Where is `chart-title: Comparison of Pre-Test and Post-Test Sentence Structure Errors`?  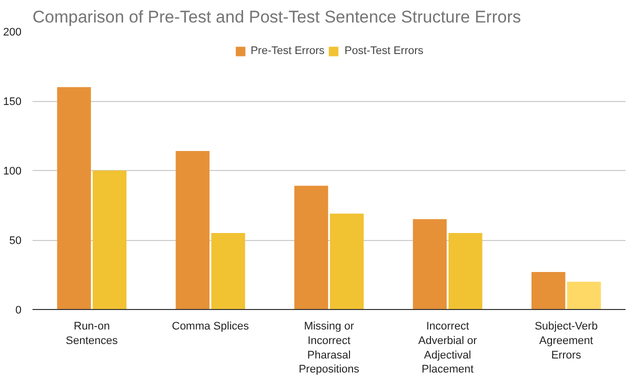
chart-title: Comparison of Pre-Test and Post-Test Sentence Structure Errors is located at coordinates (276, 17).